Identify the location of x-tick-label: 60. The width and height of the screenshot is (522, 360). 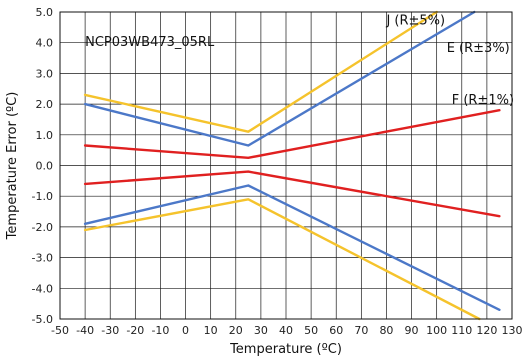
(336, 330).